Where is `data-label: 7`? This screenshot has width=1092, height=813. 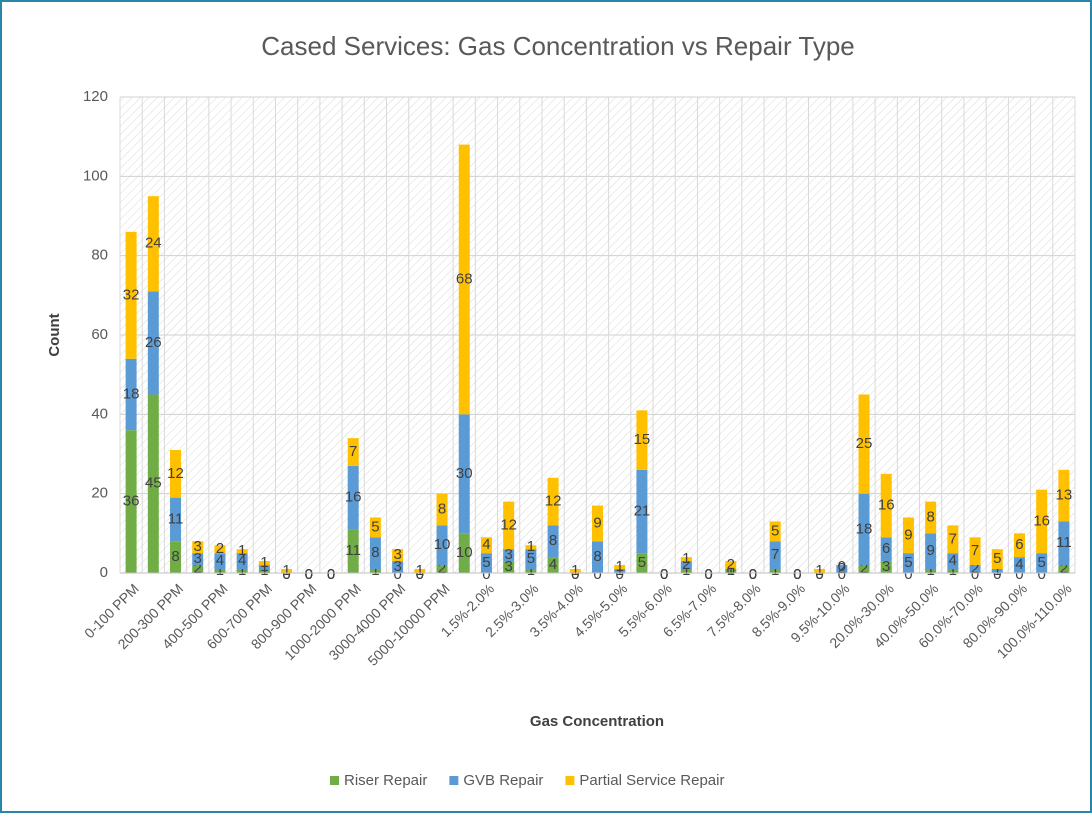
data-label: 7 is located at coordinates (975, 550).